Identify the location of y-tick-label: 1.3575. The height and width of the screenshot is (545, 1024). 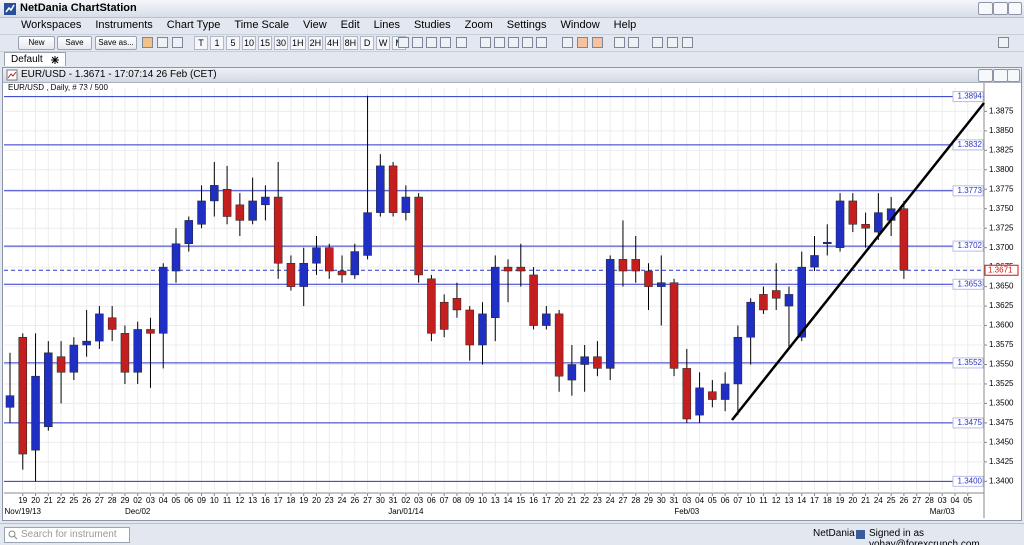
(1001, 344).